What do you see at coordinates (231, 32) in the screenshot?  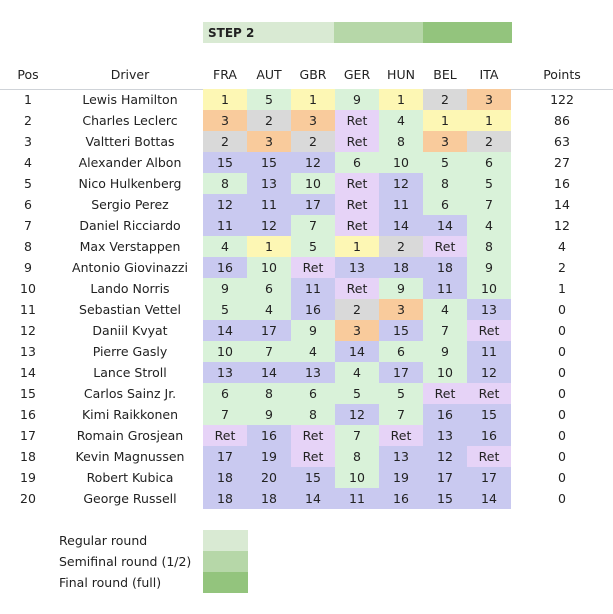 I see `step-label: STEP 2` at bounding box center [231, 32].